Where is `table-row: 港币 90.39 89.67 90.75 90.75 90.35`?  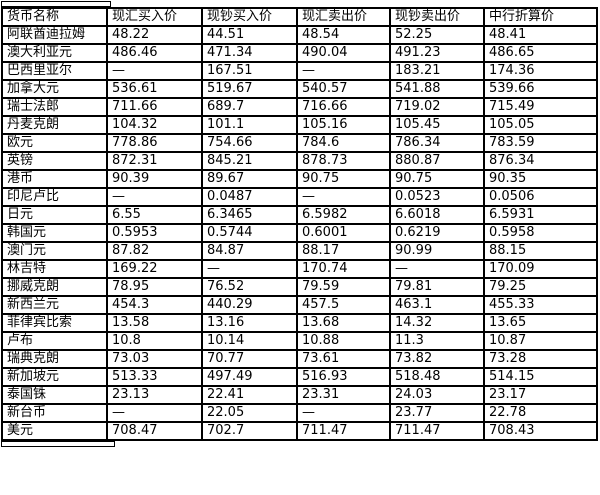
table-row: 港币 90.39 89.67 90.75 90.75 90.35 is located at coordinates (299, 179).